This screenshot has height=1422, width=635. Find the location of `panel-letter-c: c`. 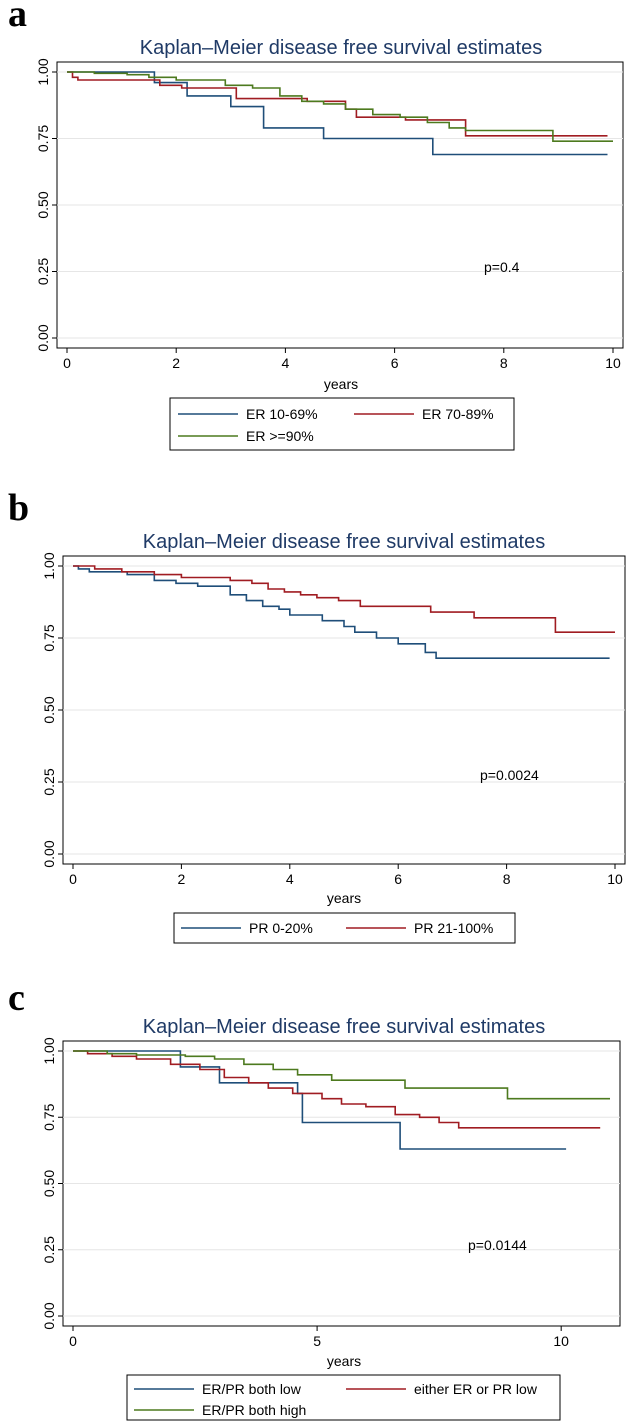

panel-letter-c: c is located at coordinates (16, 998).